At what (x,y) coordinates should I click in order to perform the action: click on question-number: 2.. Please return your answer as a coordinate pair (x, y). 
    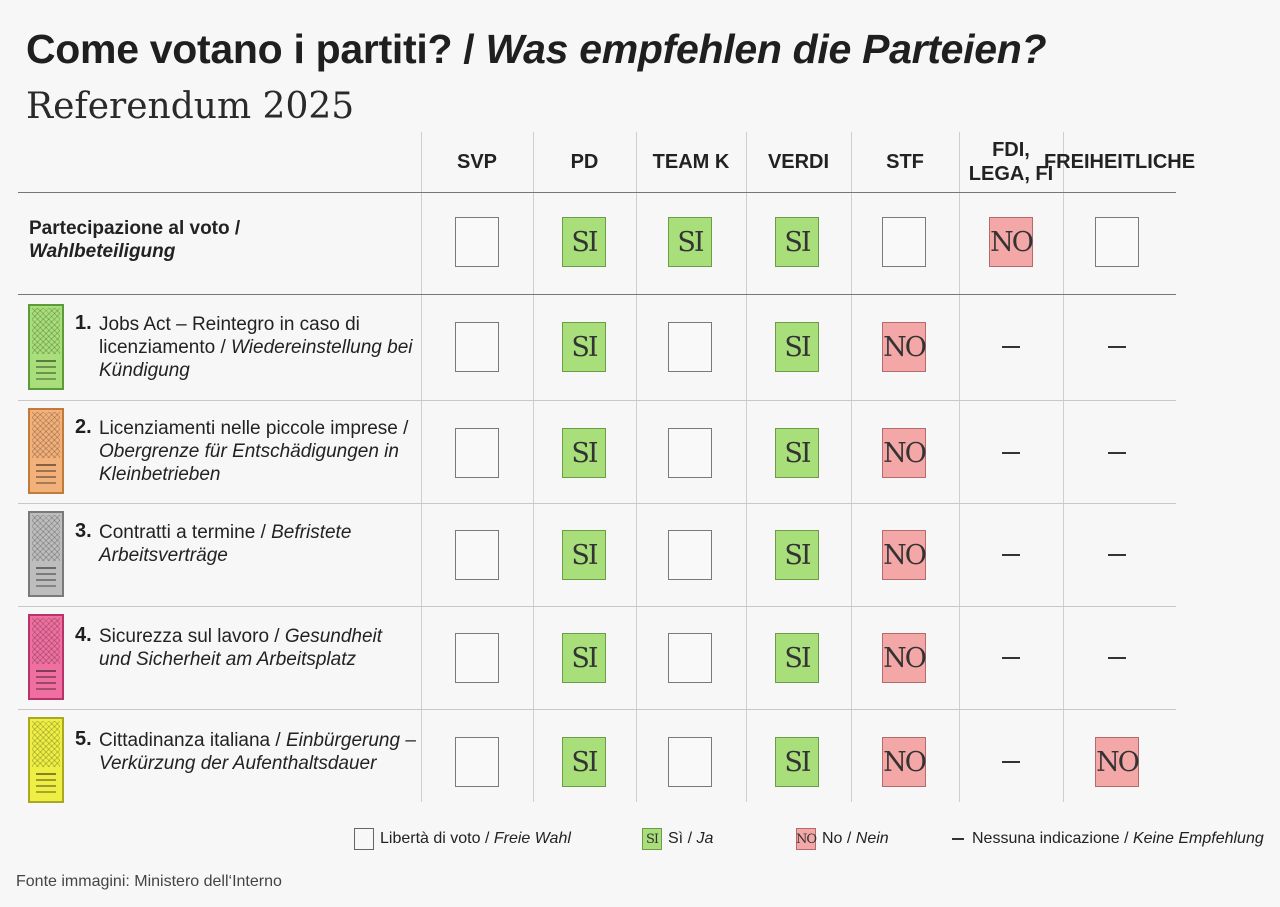
    Looking at the image, I should click on (83, 427).